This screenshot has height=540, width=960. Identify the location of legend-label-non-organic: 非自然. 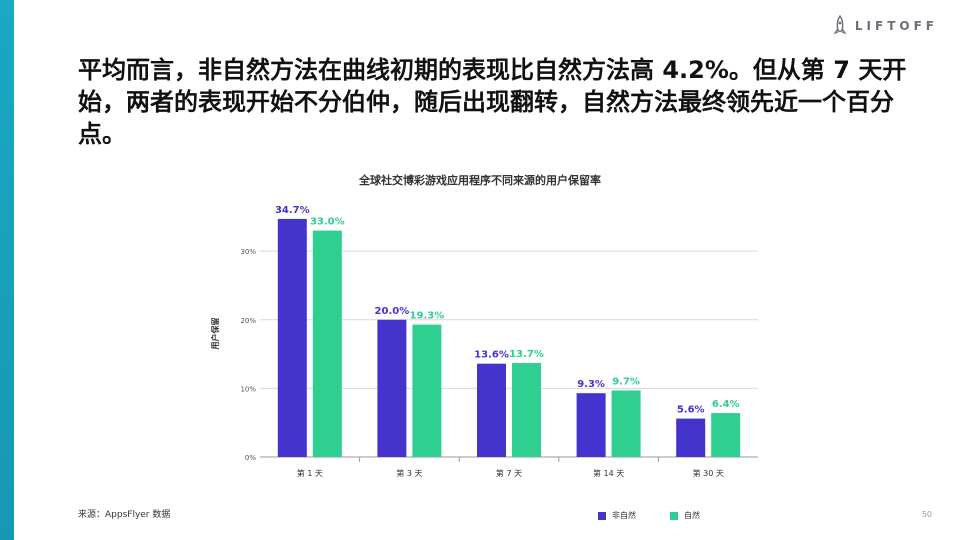
(624, 515).